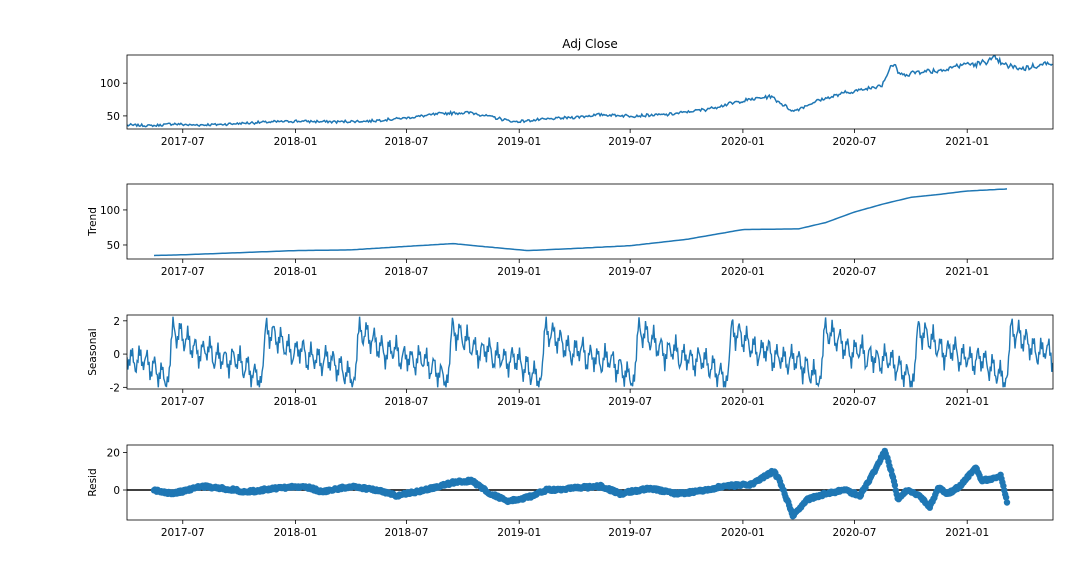  I want to click on seasonal-xtick-label: 2020-01, so click(743, 402).